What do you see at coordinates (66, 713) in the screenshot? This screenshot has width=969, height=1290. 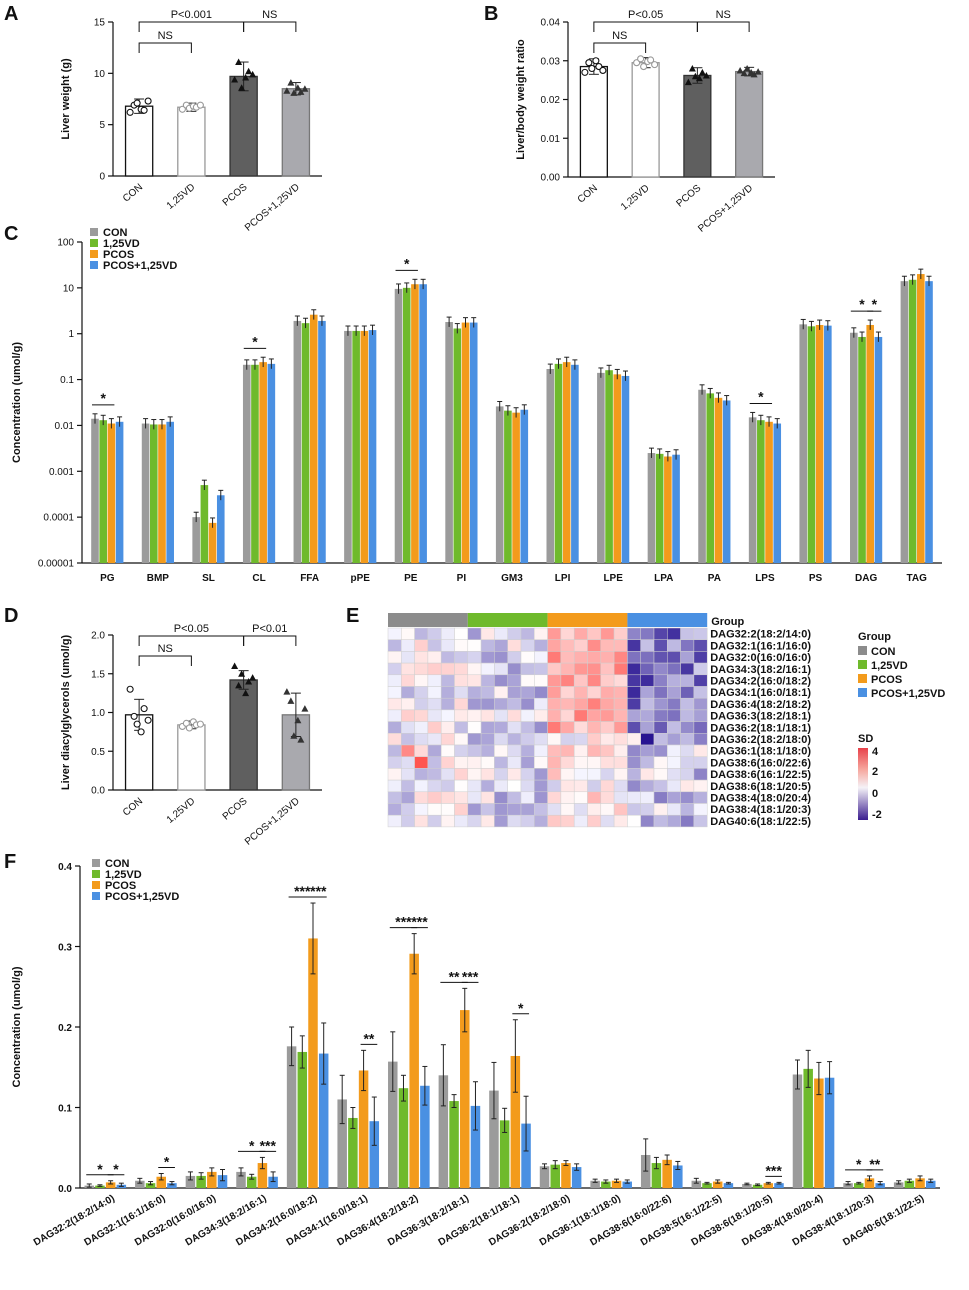 I see `y-axis-title: Liver diacylglycerols (umol/g)` at bounding box center [66, 713].